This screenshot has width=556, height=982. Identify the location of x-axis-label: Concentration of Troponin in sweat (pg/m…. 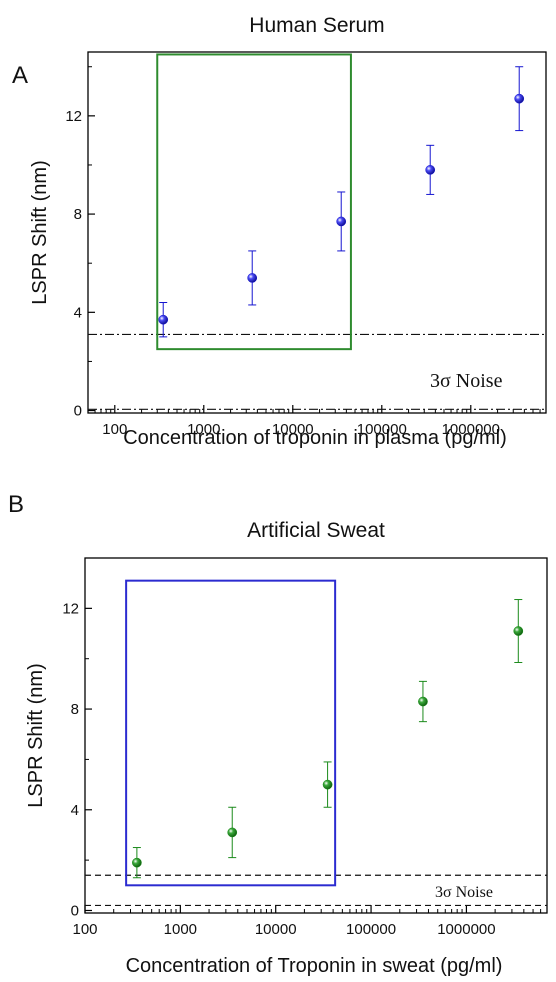
(314, 966).